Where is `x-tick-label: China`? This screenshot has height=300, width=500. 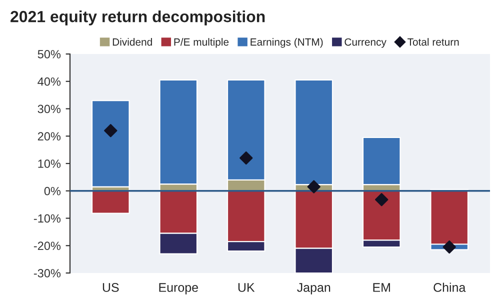
x-tick-label: China is located at coordinates (450, 287).